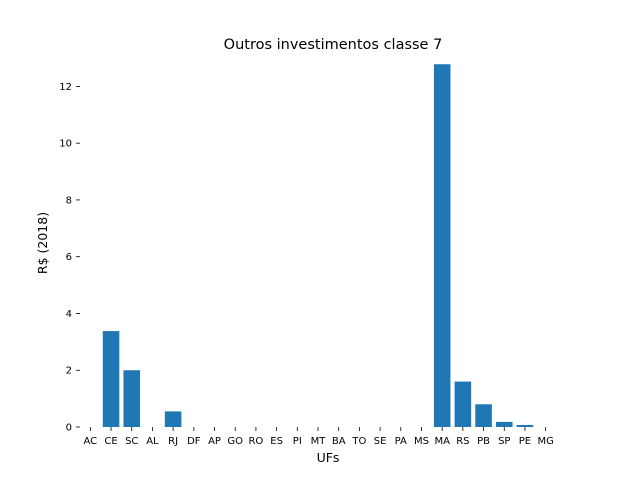  What do you see at coordinates (442, 441) in the screenshot?
I see `x-tick-label-ma: MA` at bounding box center [442, 441].